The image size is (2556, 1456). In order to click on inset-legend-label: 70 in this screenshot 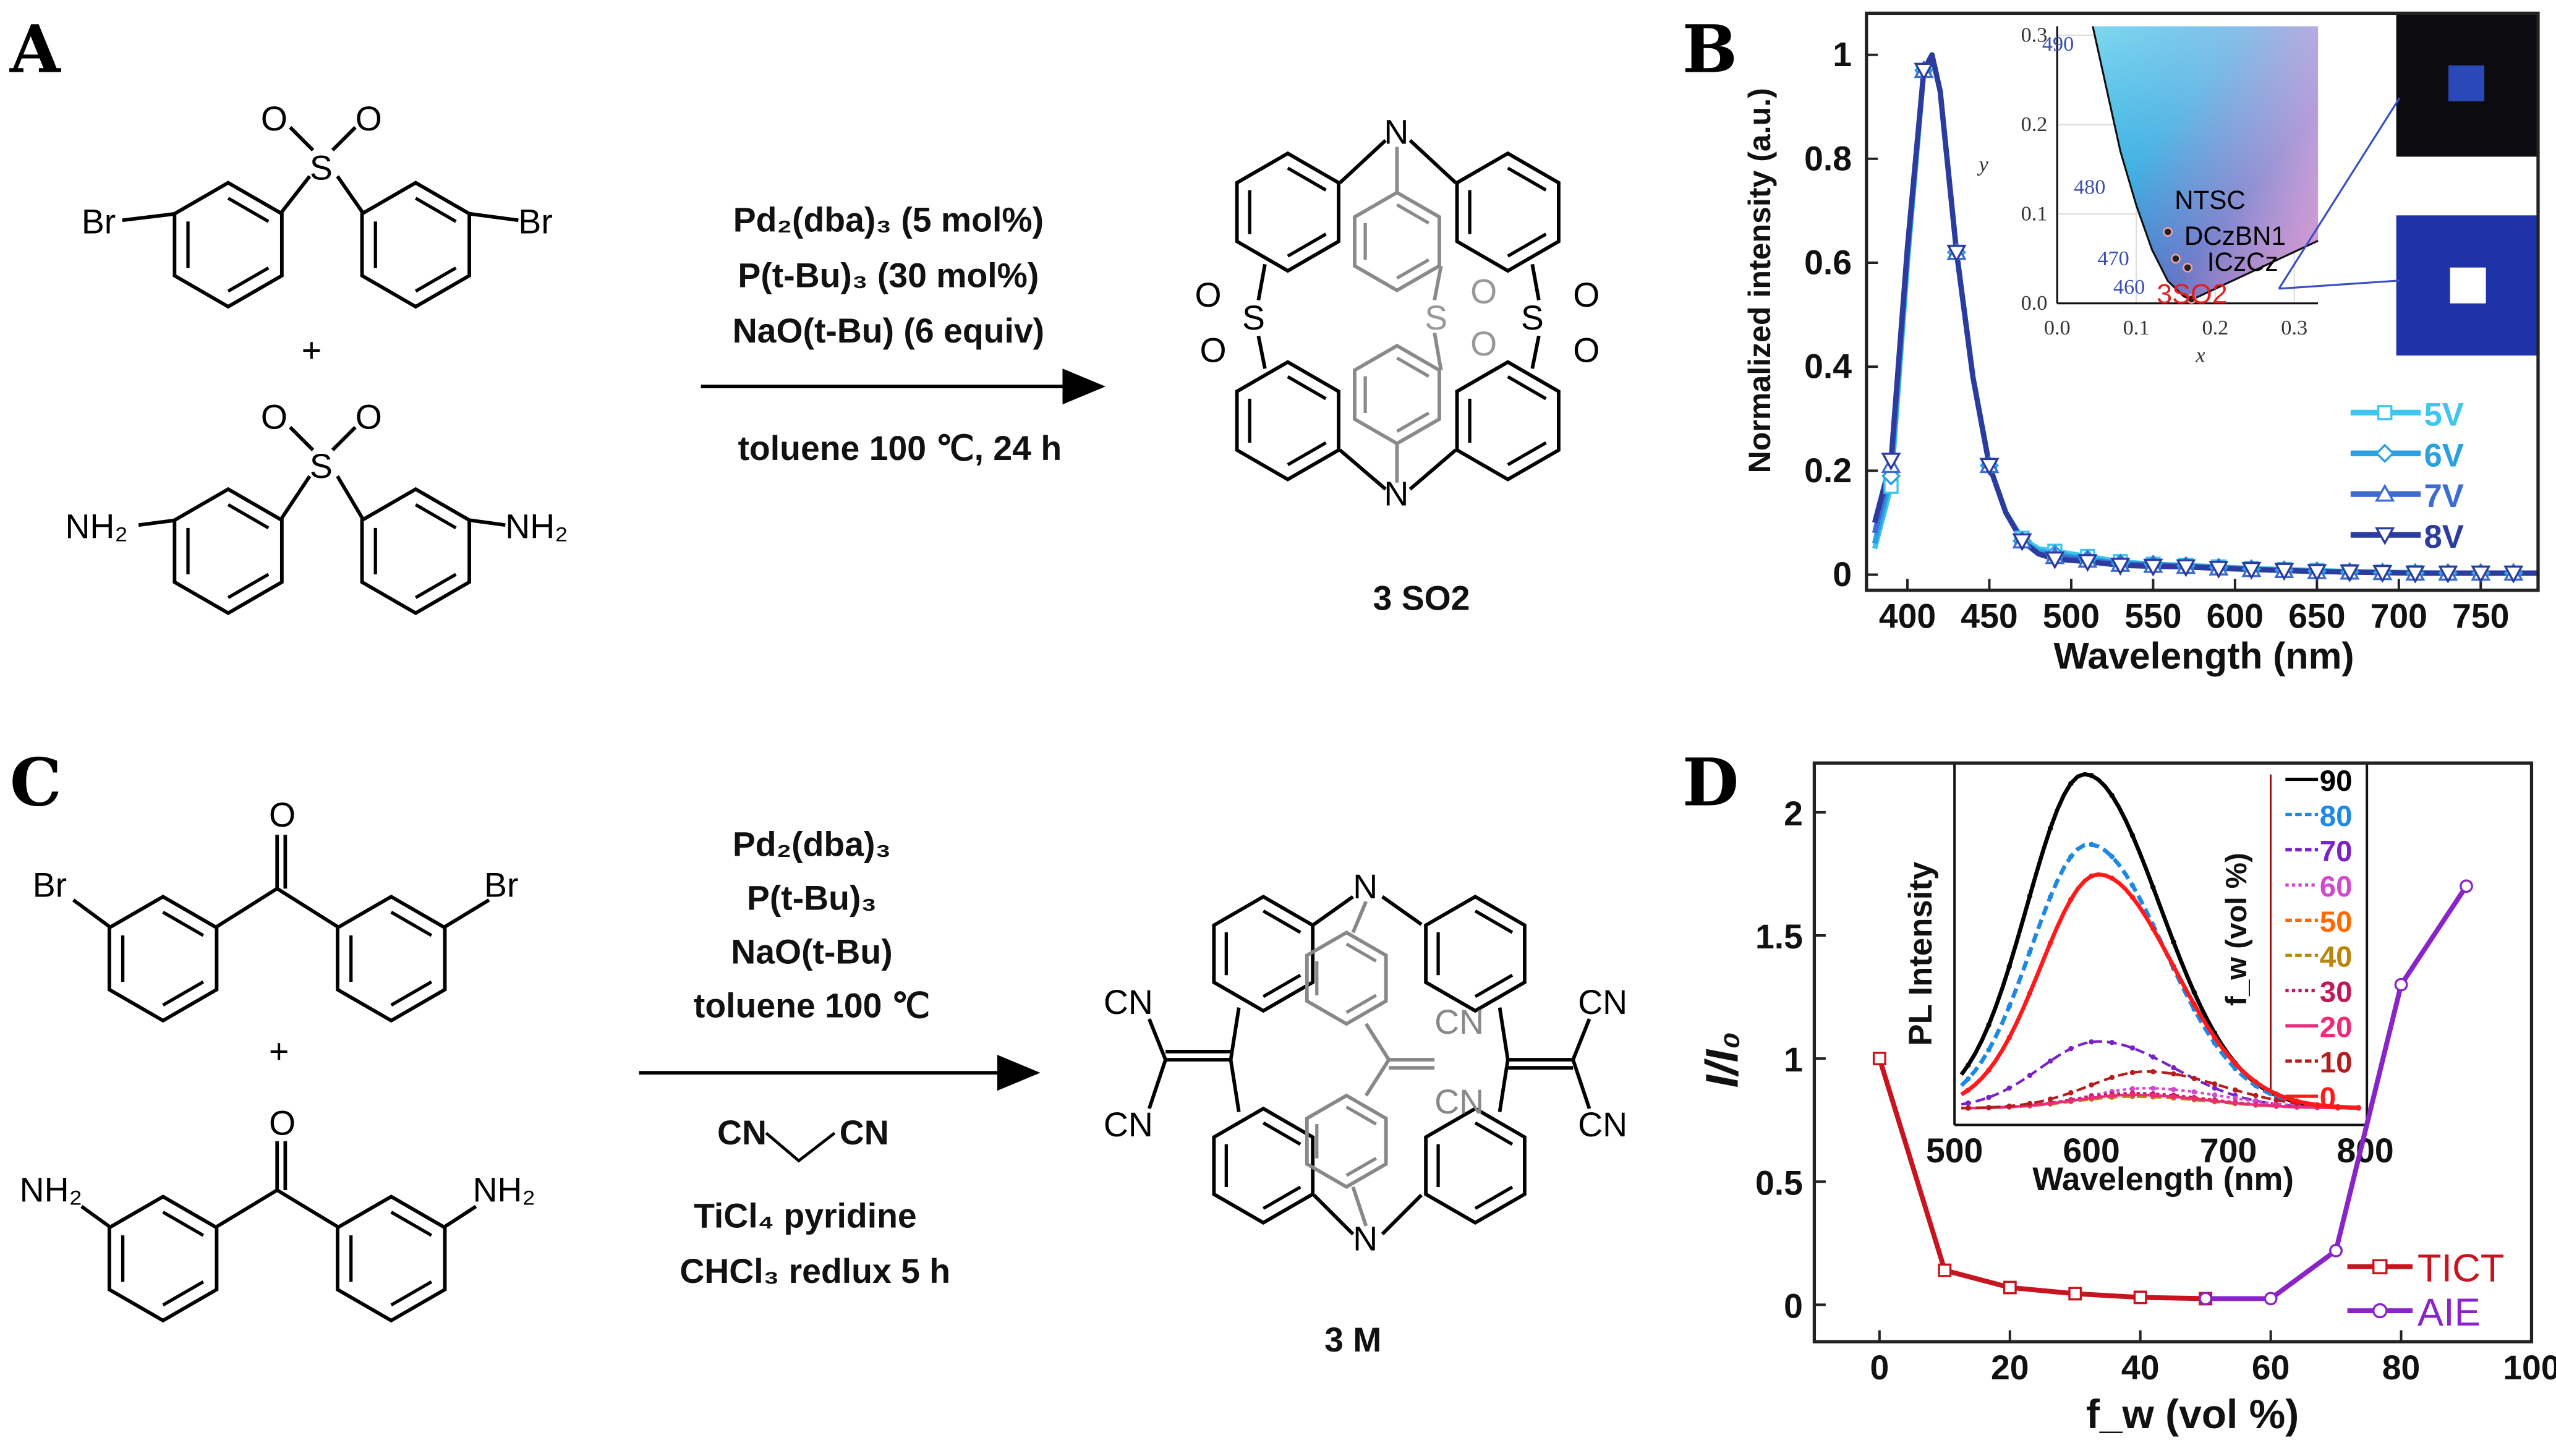, I will do `click(2336, 851)`.